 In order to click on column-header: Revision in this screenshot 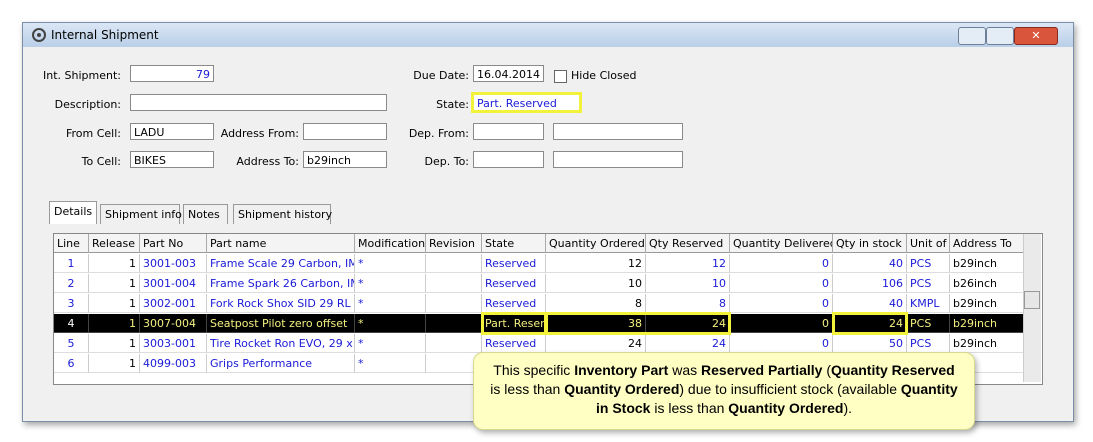, I will do `click(454, 243)`.